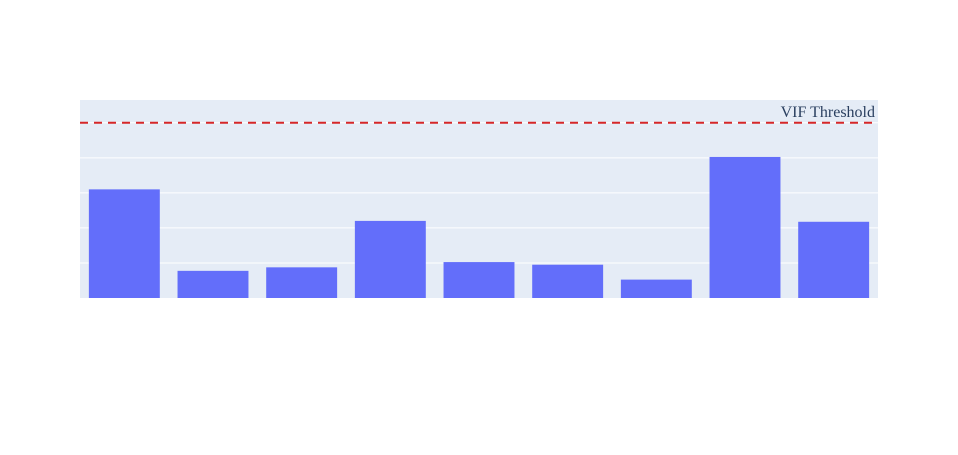 This screenshot has width=958, height=455. Describe the element at coordinates (828, 112) in the screenshot. I see `threshold-label: VIF Threshold` at that location.